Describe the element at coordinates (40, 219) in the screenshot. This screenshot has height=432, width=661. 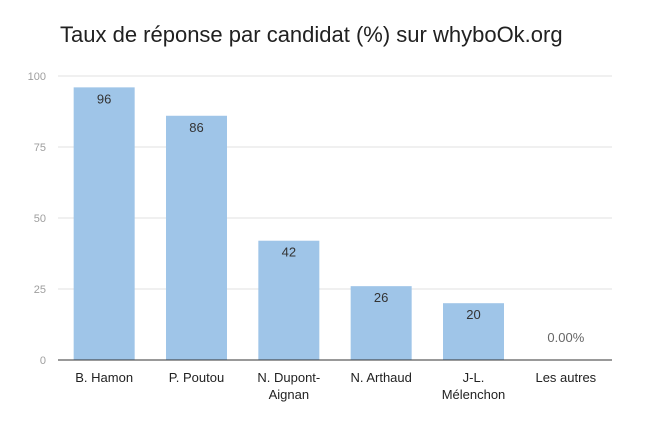
I see `y-tick-label: 50` at that location.